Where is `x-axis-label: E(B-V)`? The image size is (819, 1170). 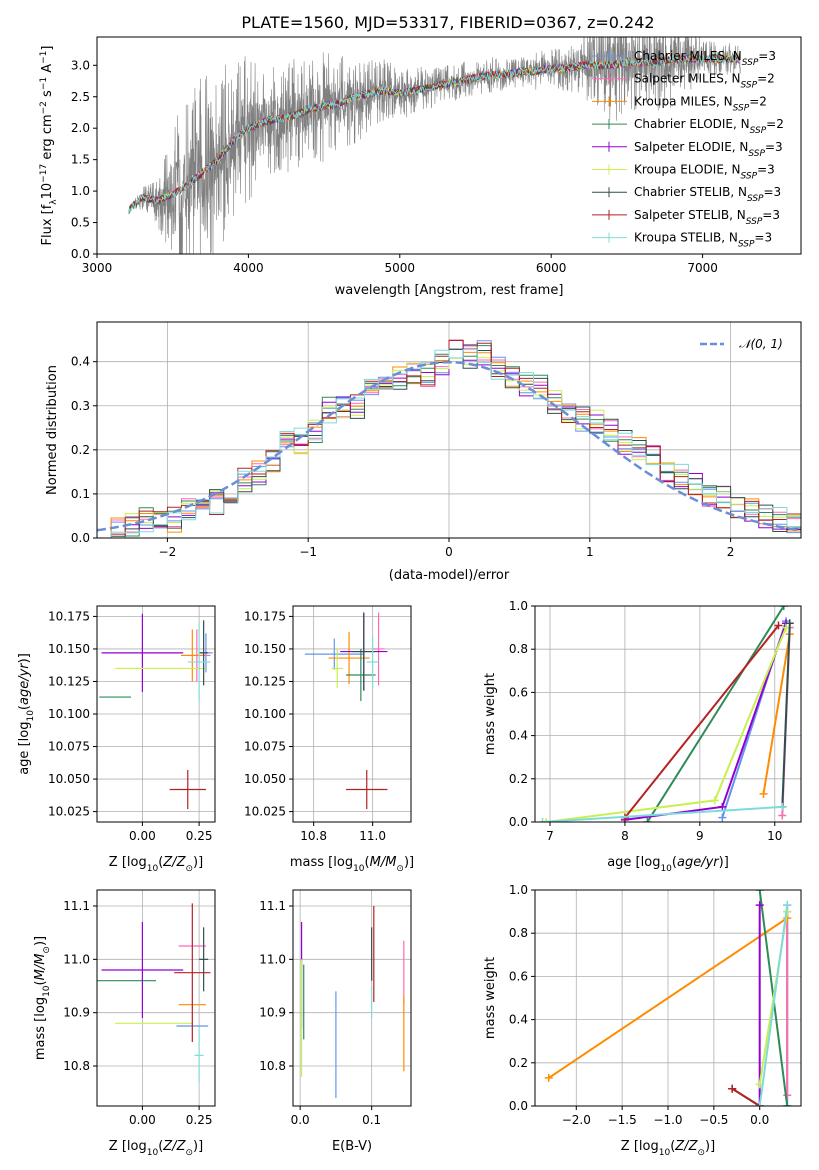
x-axis-label: E(B-V) is located at coordinates (352, 1146).